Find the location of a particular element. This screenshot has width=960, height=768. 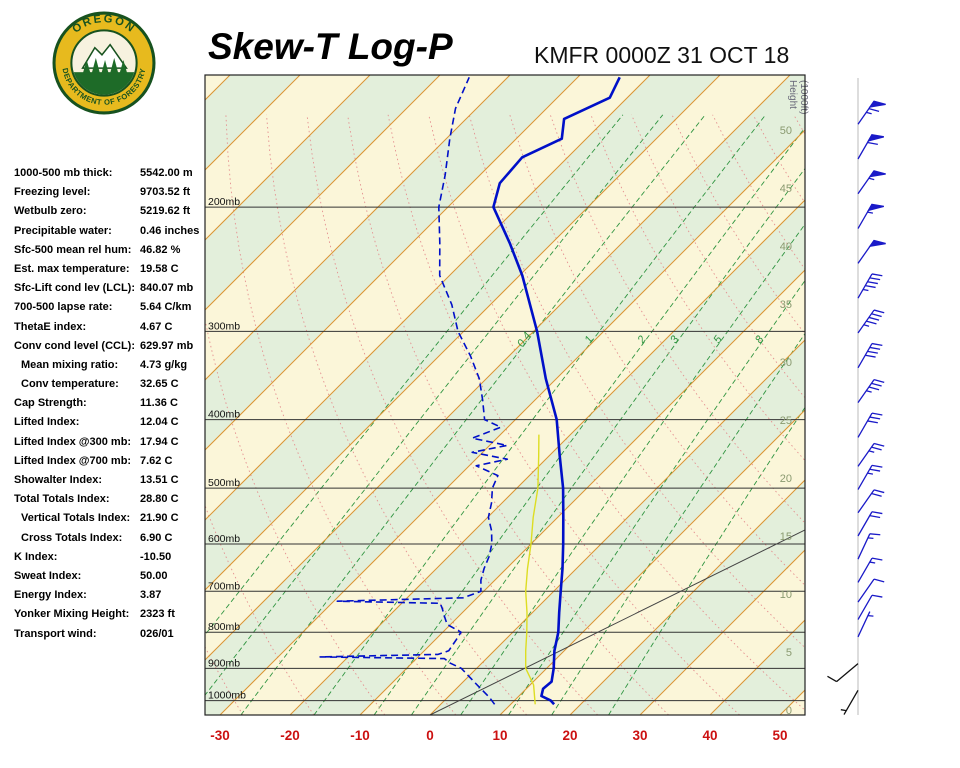

odf-logo-graphic: OREGON DEPARTMENT OF FORESTRY is located at coordinates (104, 63).